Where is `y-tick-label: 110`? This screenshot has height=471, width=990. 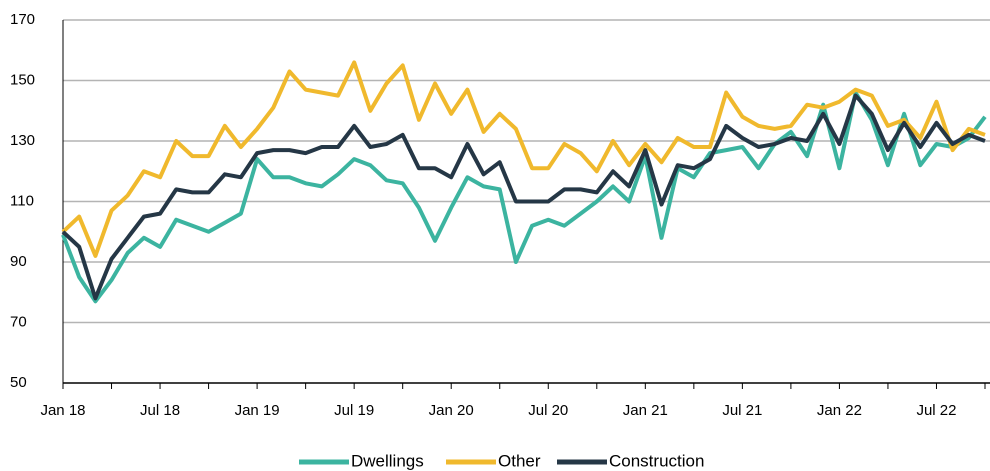
y-tick-label: 110 is located at coordinates (22, 200).